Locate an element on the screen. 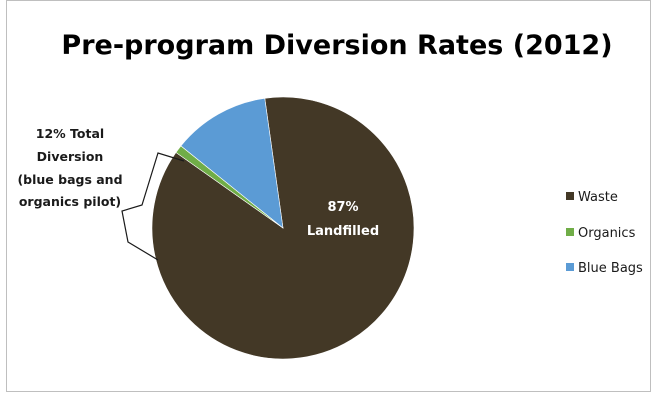  diversion-line-3: (blue bags and is located at coordinates (69, 179).